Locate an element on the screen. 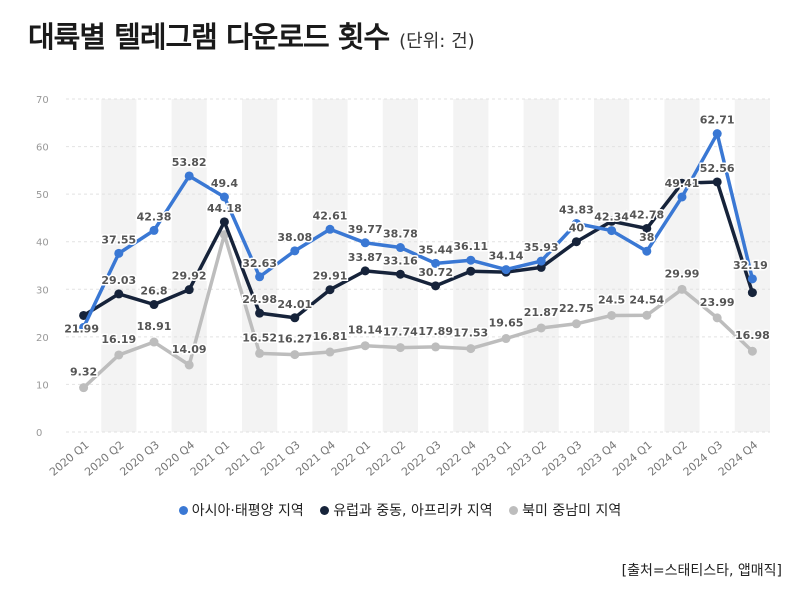  legend-dot-asia is located at coordinates (183, 510).